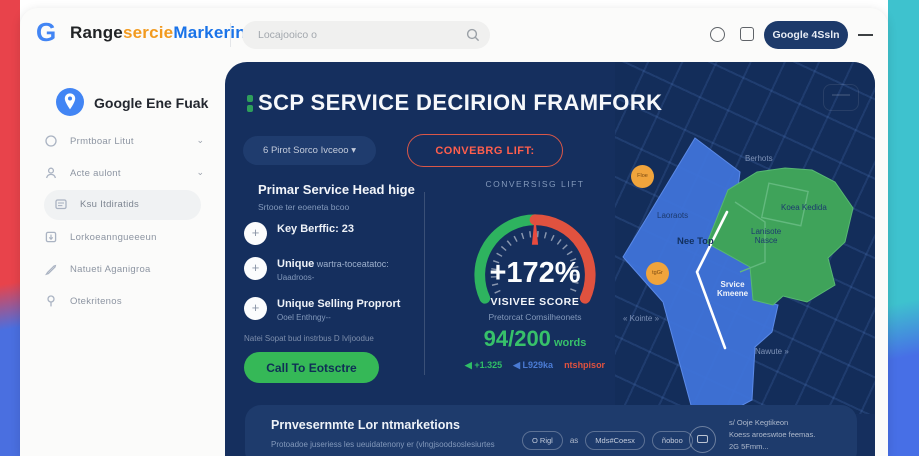 The image size is (919, 456). Describe the element at coordinates (485, 150) in the screenshot. I see `converg-lift-button: CONVEBRG LIFT:` at that location.